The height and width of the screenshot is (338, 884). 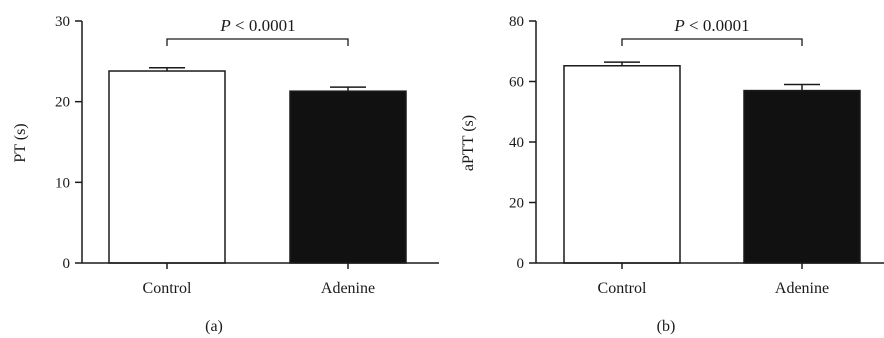 What do you see at coordinates (257, 42) in the screenshot?
I see `significance-bracket-a` at bounding box center [257, 42].